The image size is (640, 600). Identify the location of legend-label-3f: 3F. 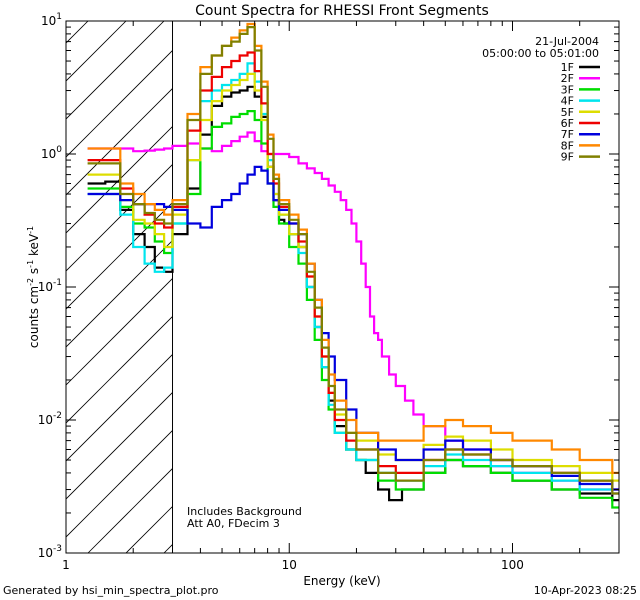
(567, 89).